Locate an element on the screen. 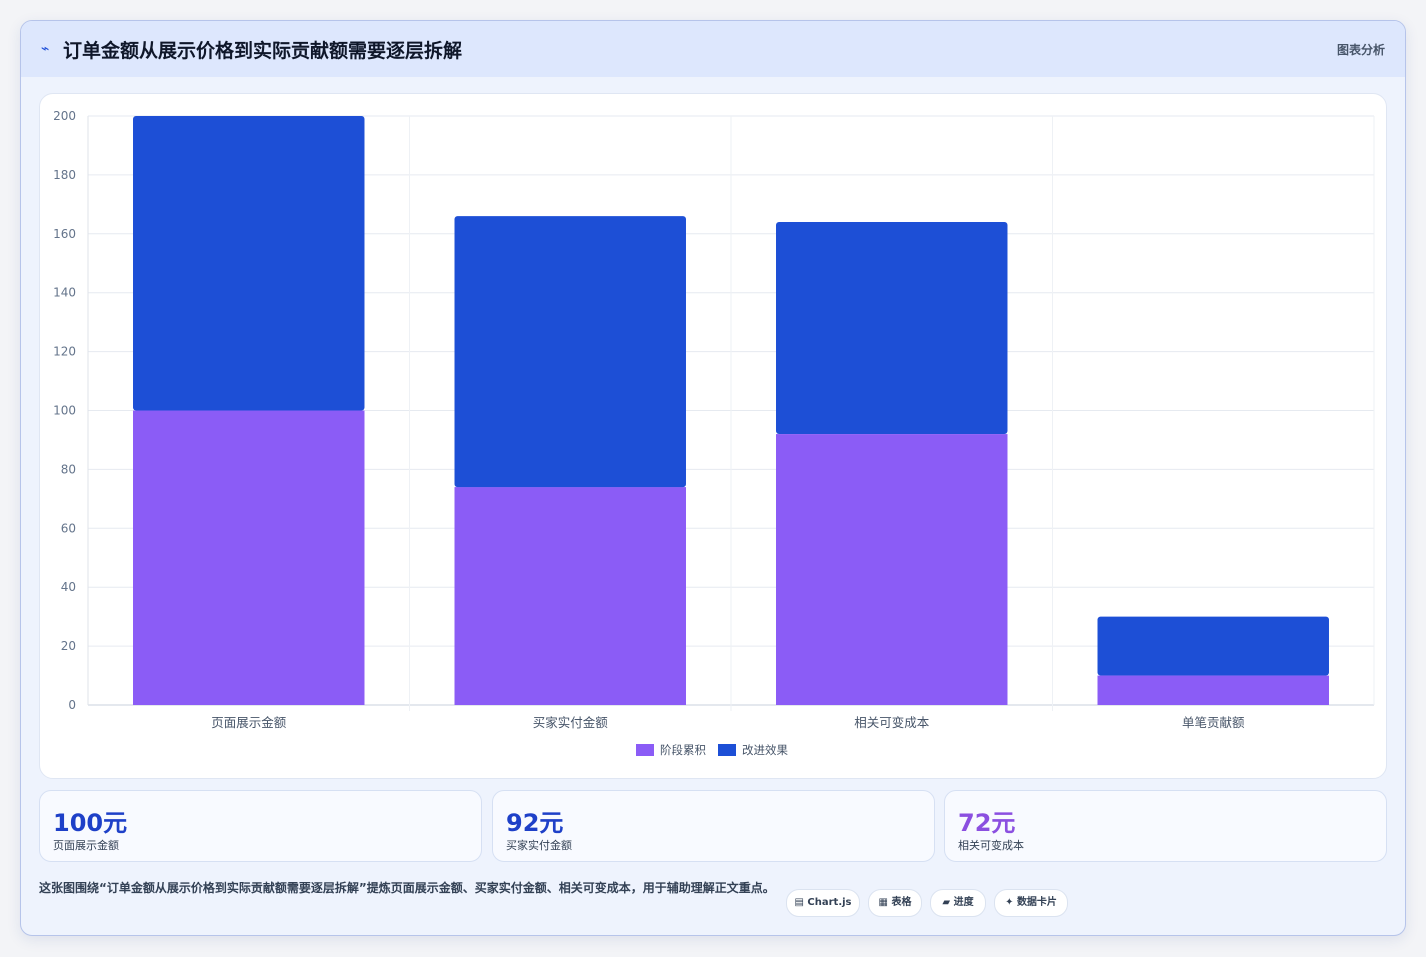 This screenshot has height=957, width=1426. x-tick-label: 买家实付金额 is located at coordinates (571, 722).